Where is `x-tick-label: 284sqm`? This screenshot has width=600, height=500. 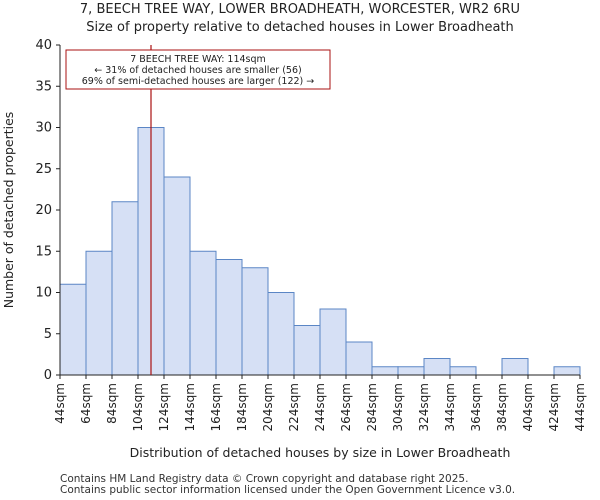 x-tick-label: 284sqm is located at coordinates (372, 407).